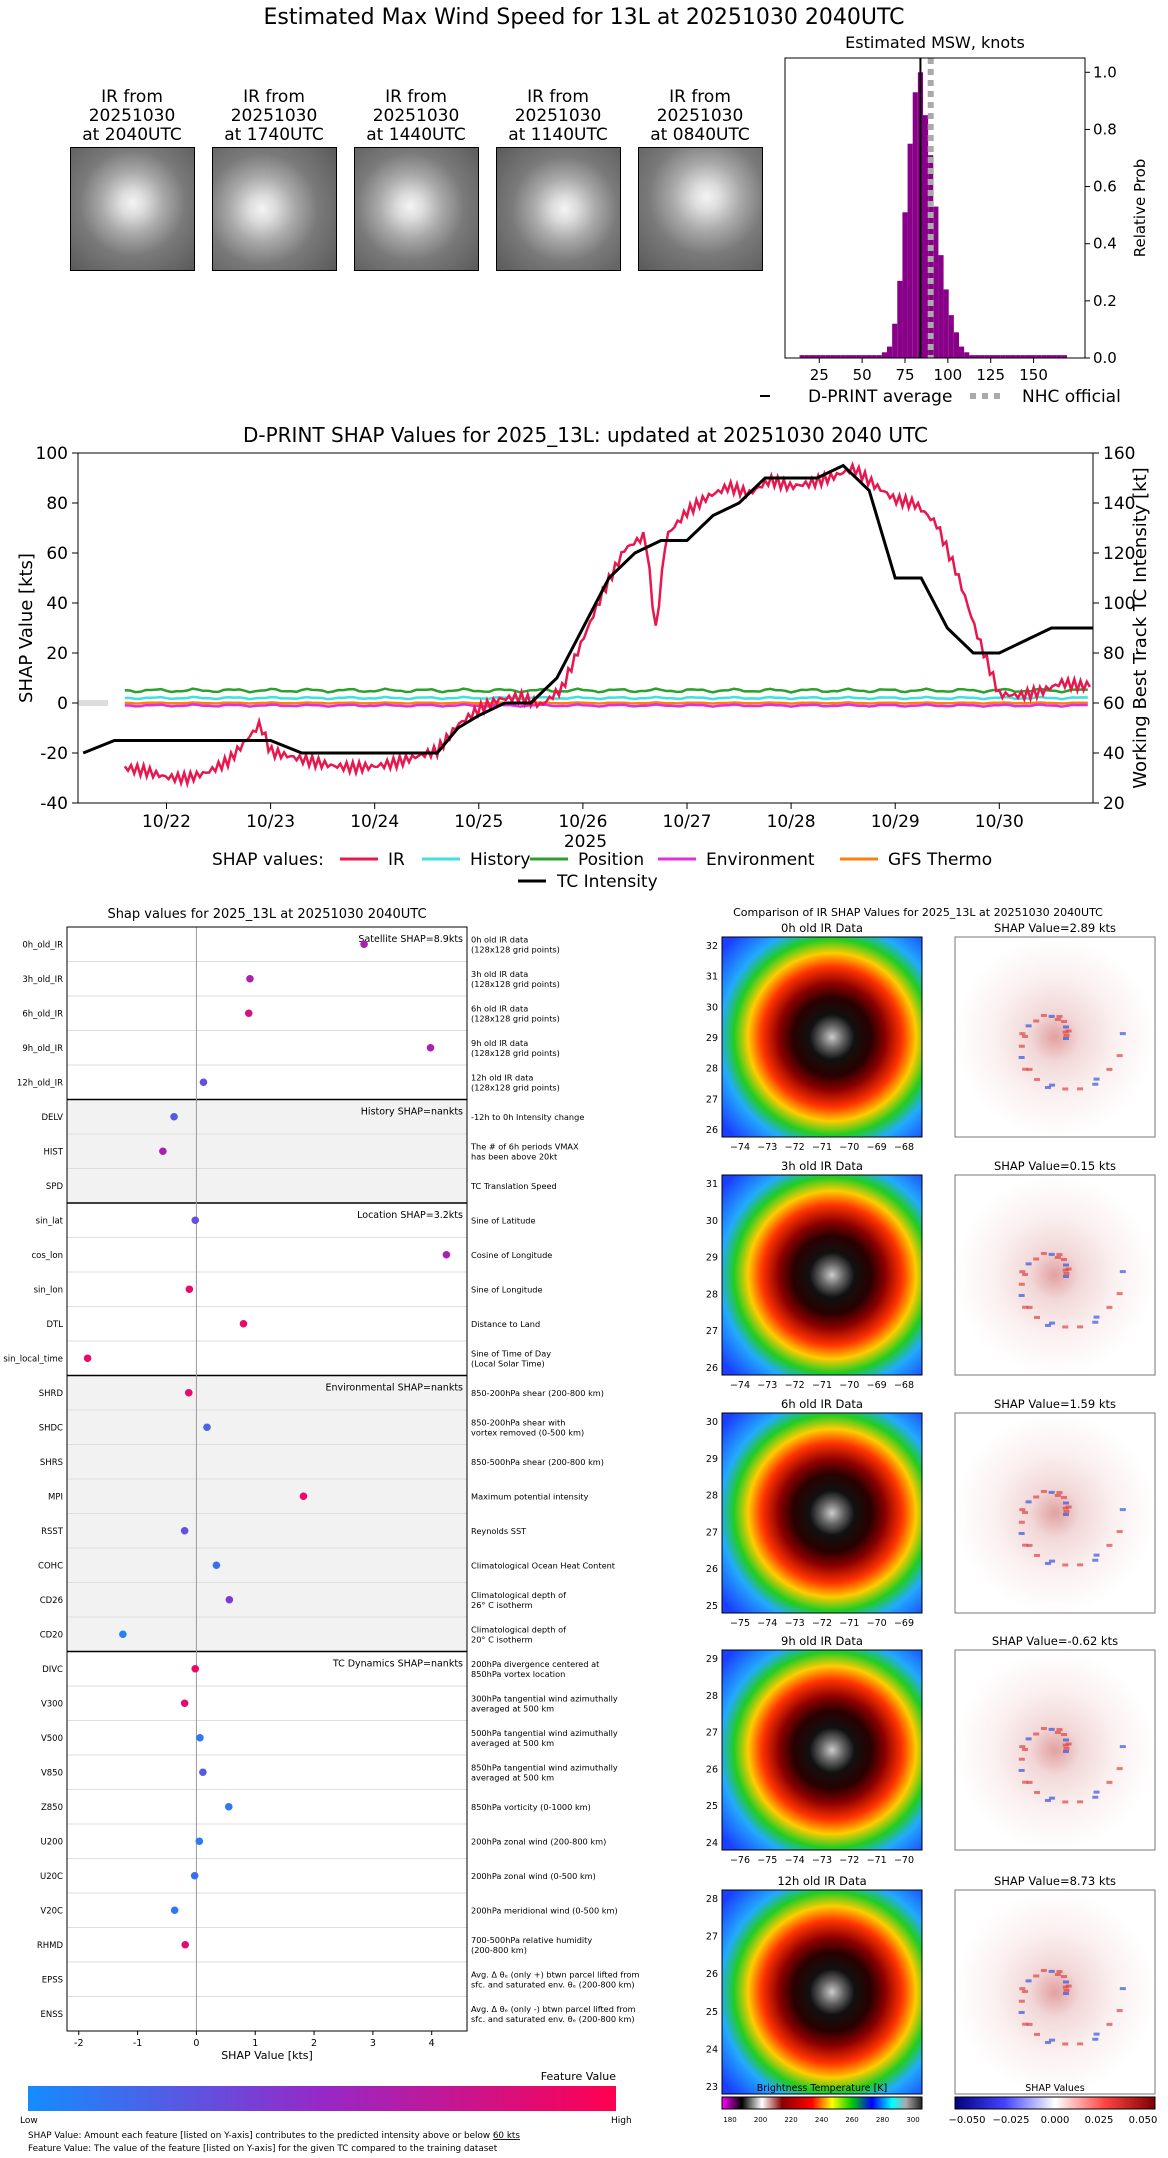 The height and width of the screenshot is (2158, 1168). I want to click on feature-name: DTL, so click(55, 1325).